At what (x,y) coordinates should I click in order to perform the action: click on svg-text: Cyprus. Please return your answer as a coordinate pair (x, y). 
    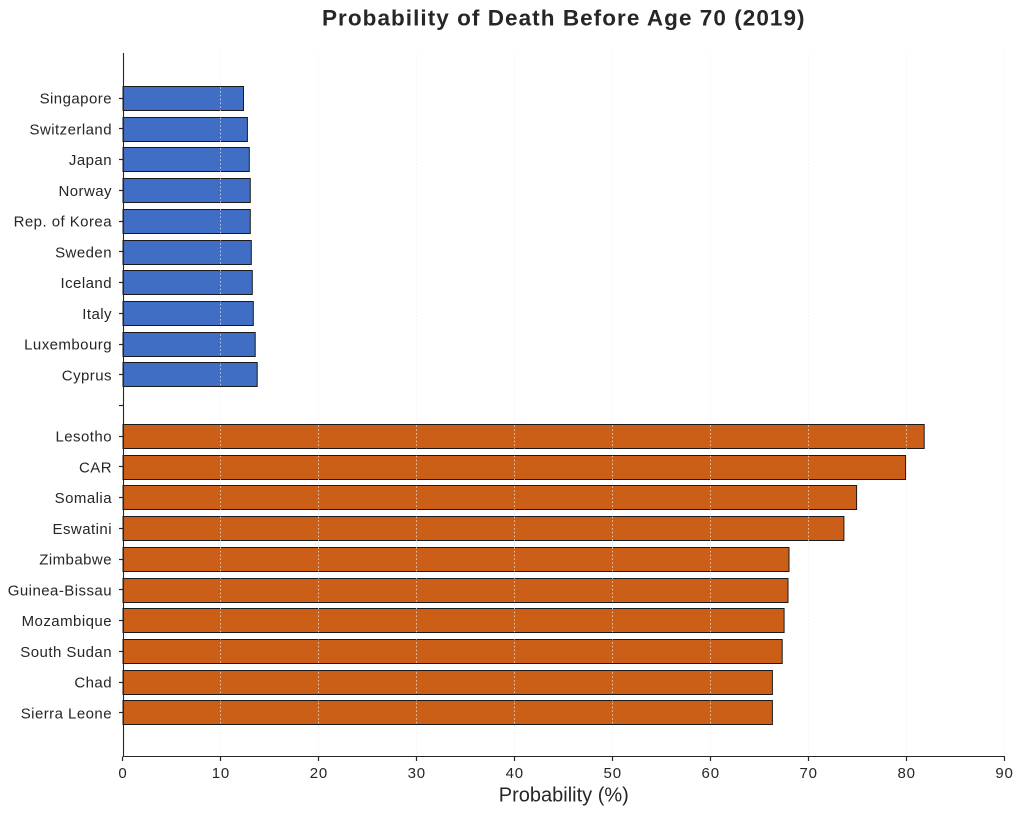
    Looking at the image, I should click on (87, 375).